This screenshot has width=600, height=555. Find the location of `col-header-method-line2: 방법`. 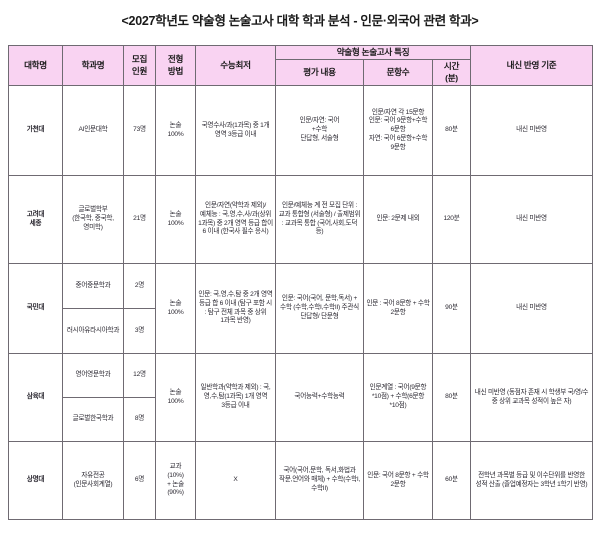

col-header-method-line2: 방법 is located at coordinates (175, 70).